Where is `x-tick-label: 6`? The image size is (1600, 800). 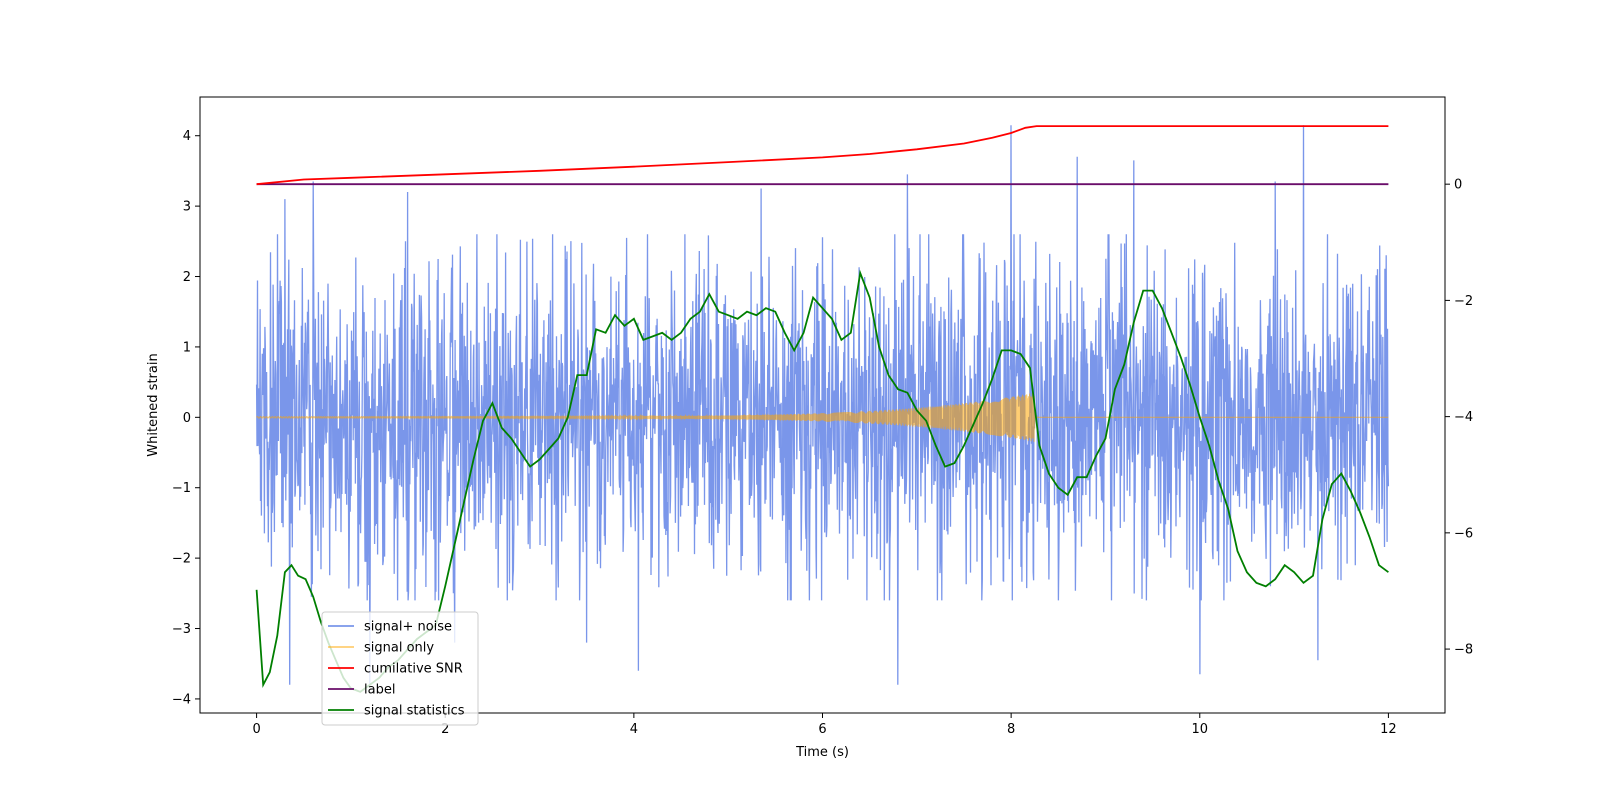 x-tick-label: 6 is located at coordinates (822, 729).